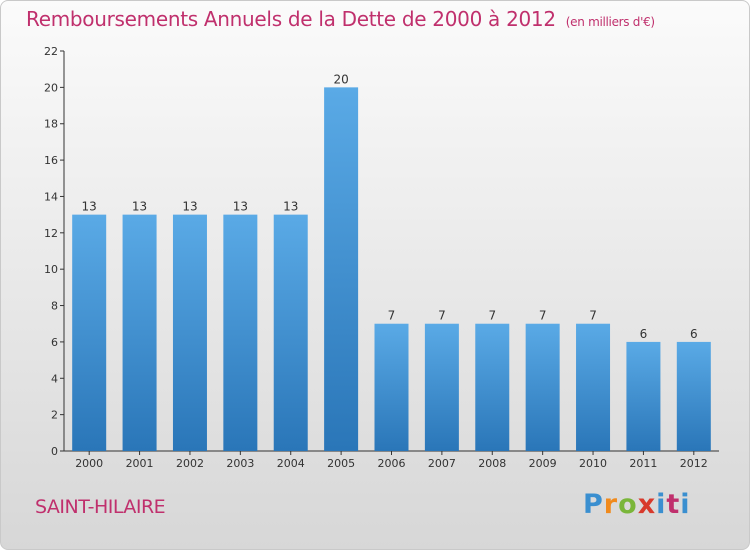  I want to click on y-tick-label: 22, so click(51, 51).